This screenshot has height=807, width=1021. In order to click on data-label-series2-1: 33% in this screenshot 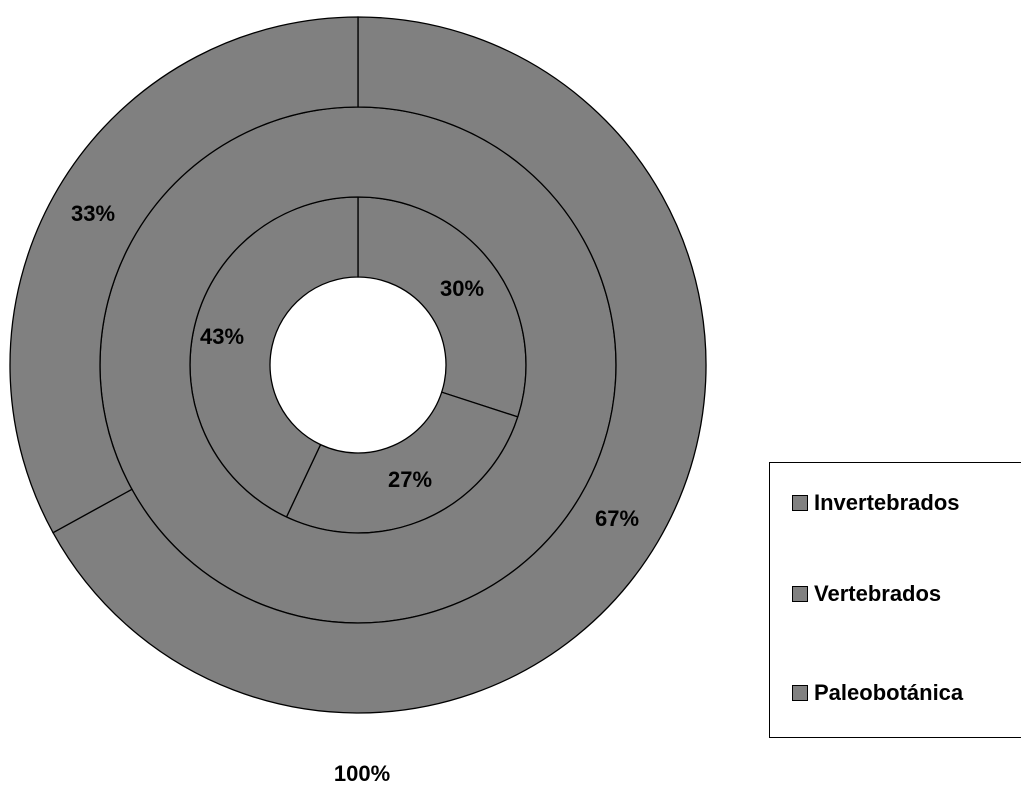, I will do `click(93, 213)`.